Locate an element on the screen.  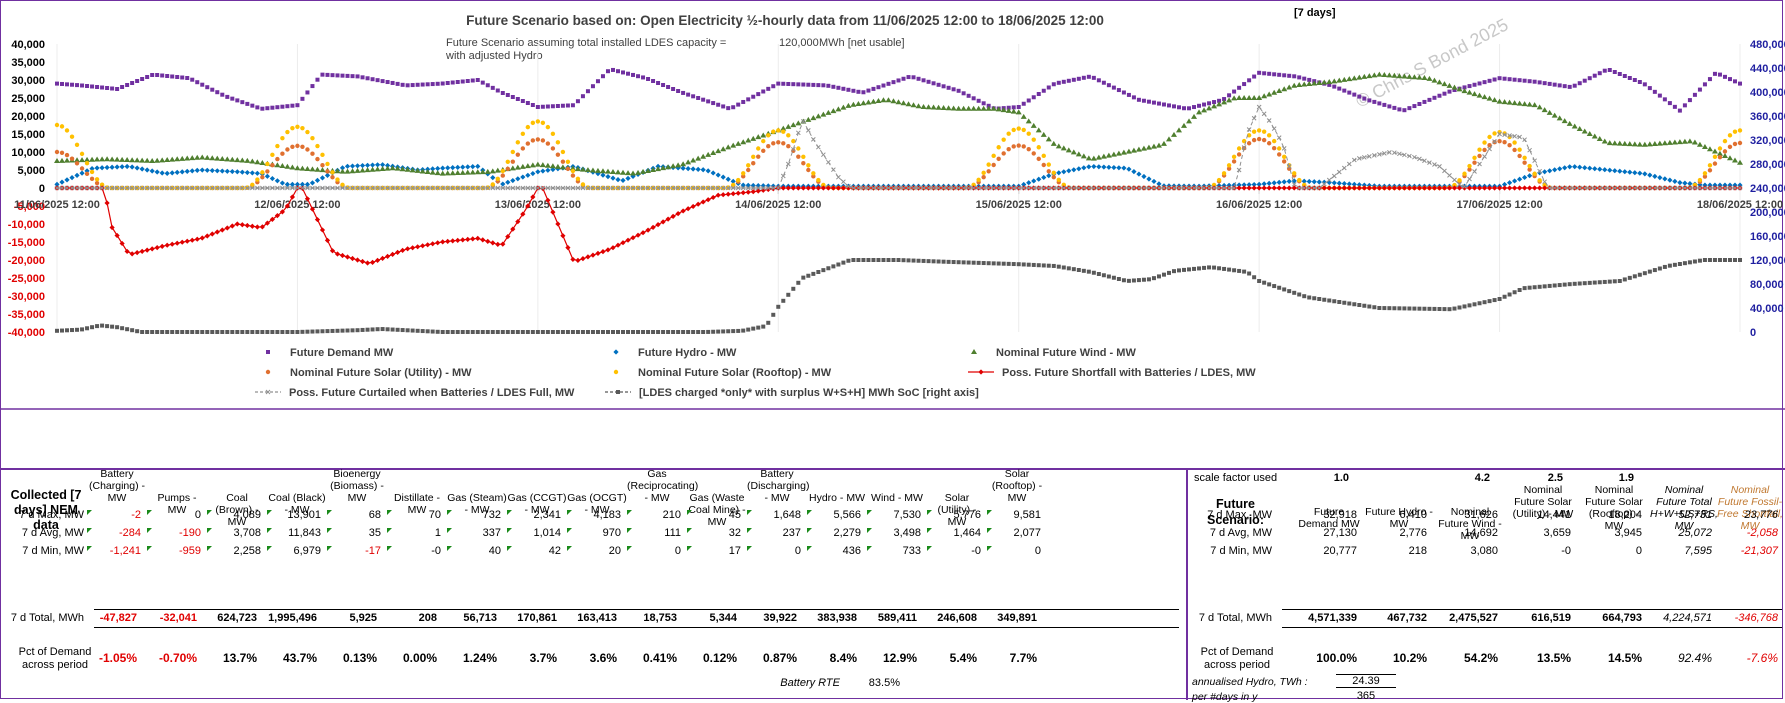
y-left-tick-label: -10,000 is located at coordinates (26, 225).